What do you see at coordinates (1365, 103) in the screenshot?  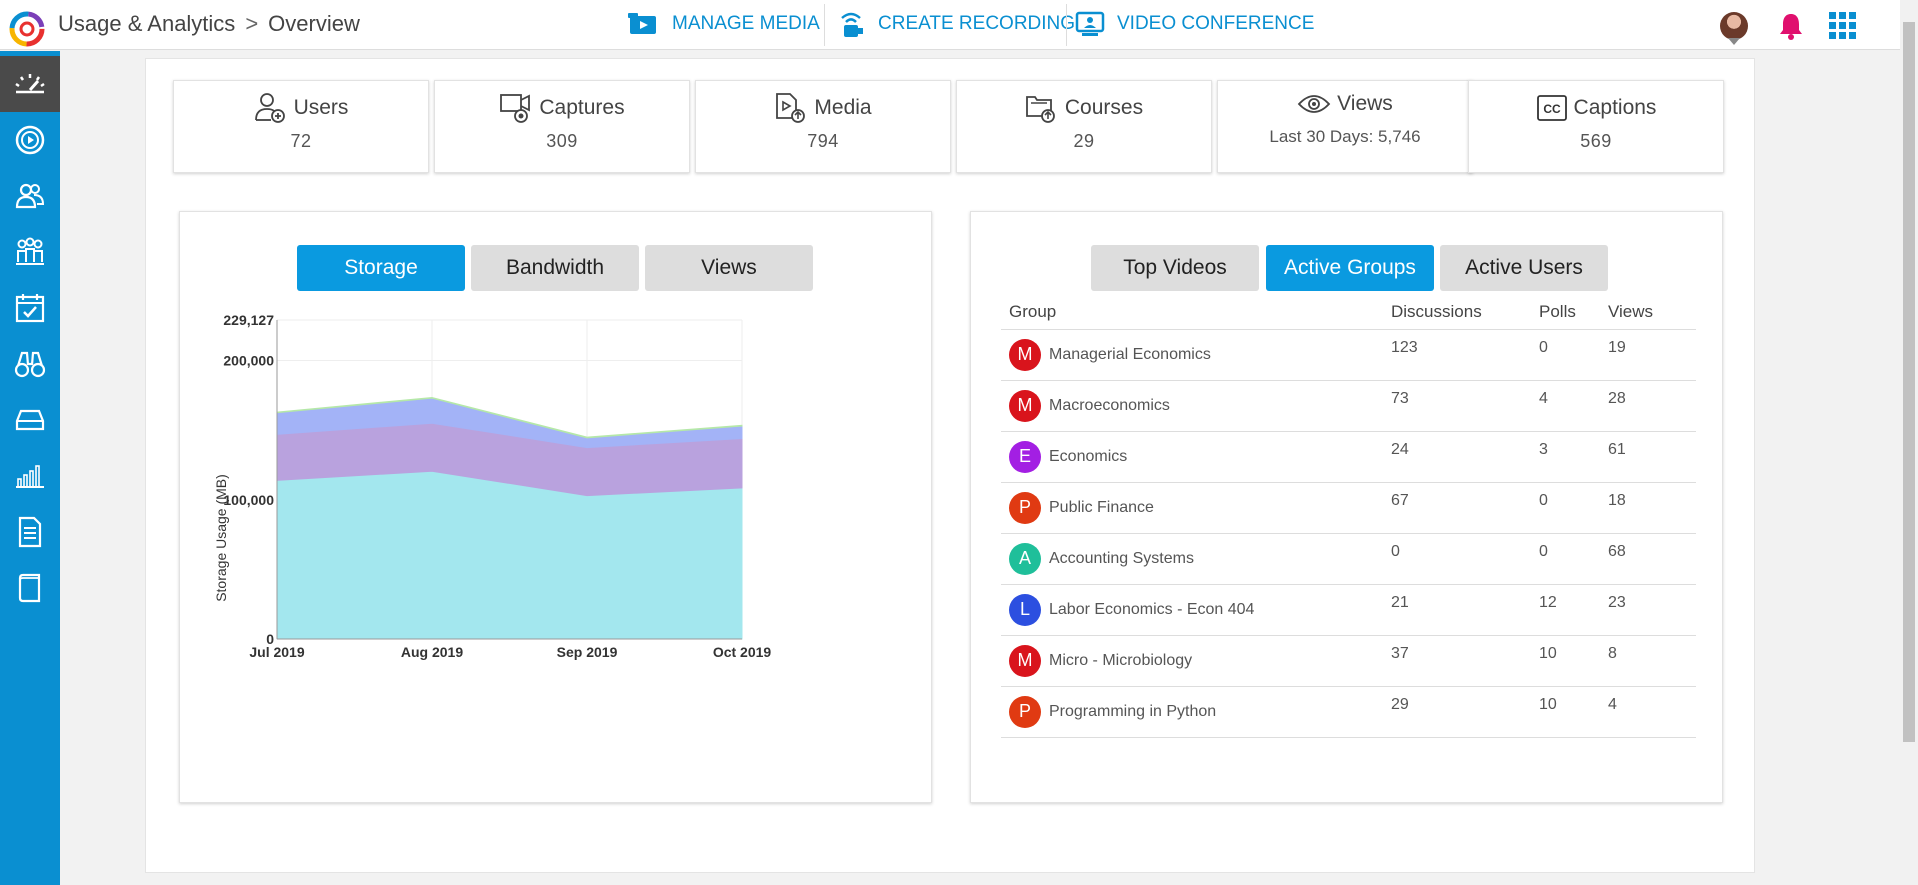 I see `stat-label: Views` at bounding box center [1365, 103].